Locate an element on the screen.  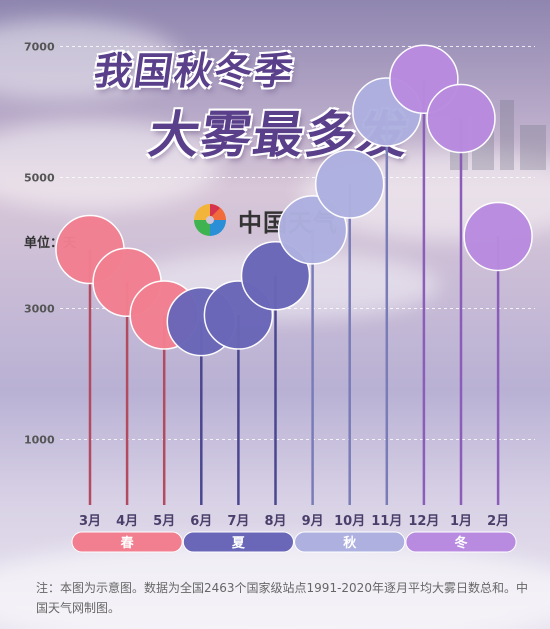
brand-logo-icon is located at coordinates (210, 220).